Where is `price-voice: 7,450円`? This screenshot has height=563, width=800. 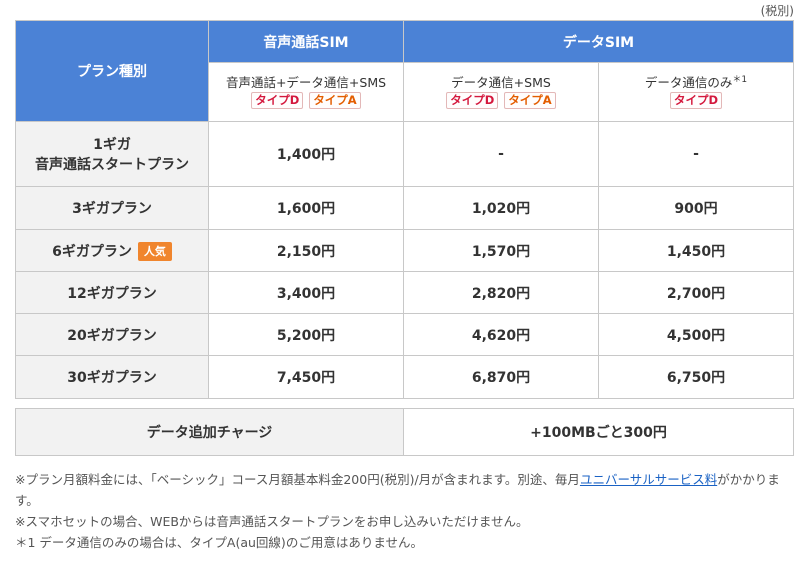 price-voice: 7,450円 is located at coordinates (306, 377).